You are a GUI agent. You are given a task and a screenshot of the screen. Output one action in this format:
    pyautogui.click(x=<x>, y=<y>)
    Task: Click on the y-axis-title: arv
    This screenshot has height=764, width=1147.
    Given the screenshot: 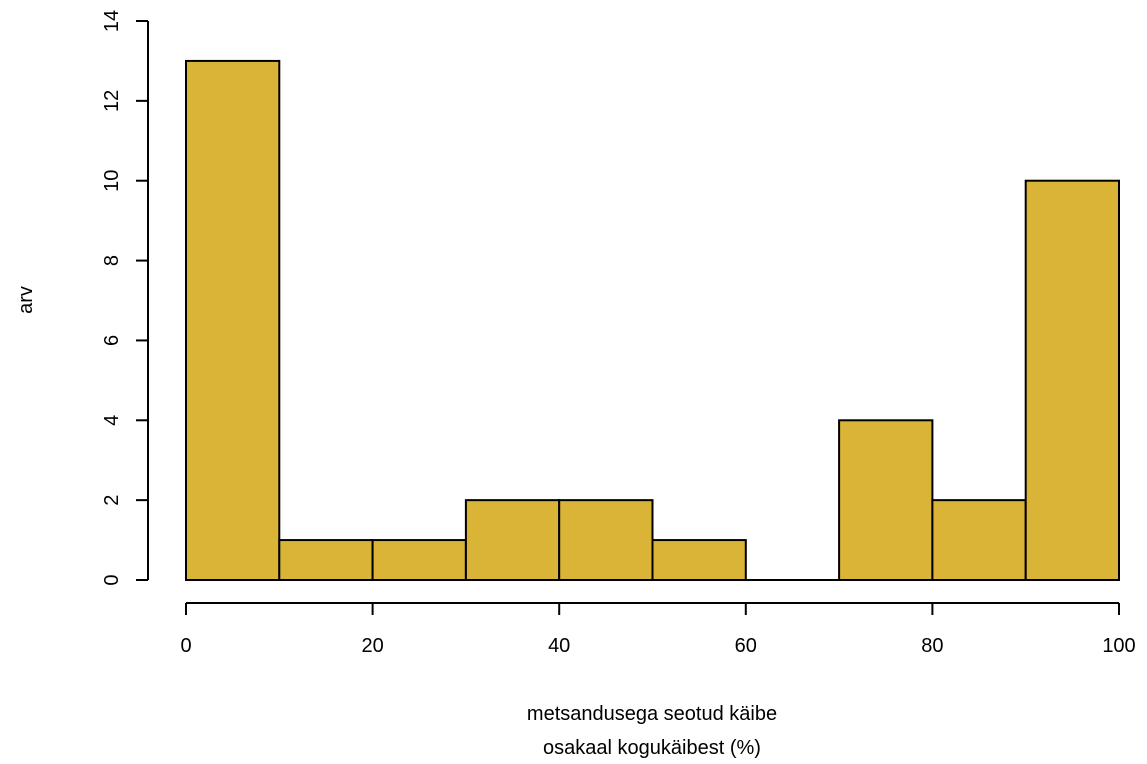 What is the action you would take?
    pyautogui.click(x=26, y=300)
    